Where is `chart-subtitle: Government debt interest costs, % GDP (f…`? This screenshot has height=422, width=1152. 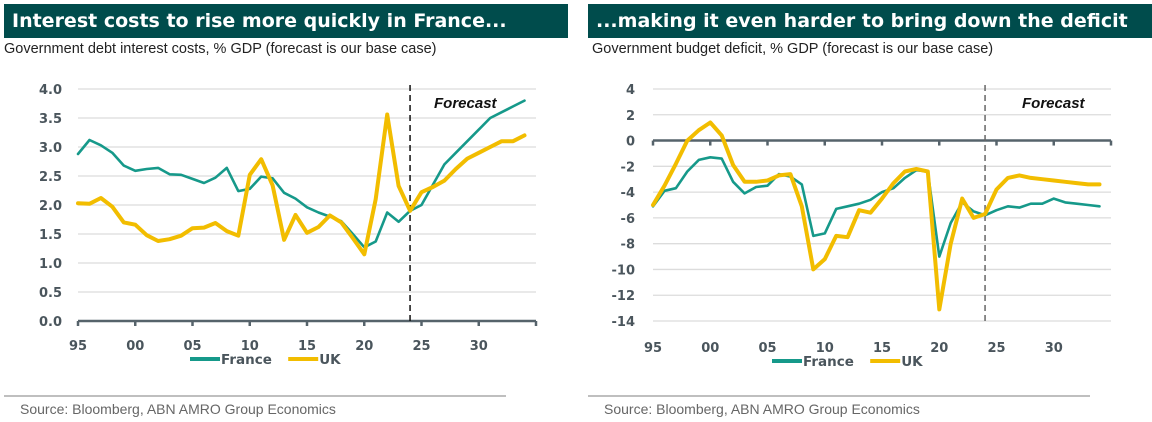
chart-subtitle: Government debt interest costs, % GDP (f… is located at coordinates (220, 49).